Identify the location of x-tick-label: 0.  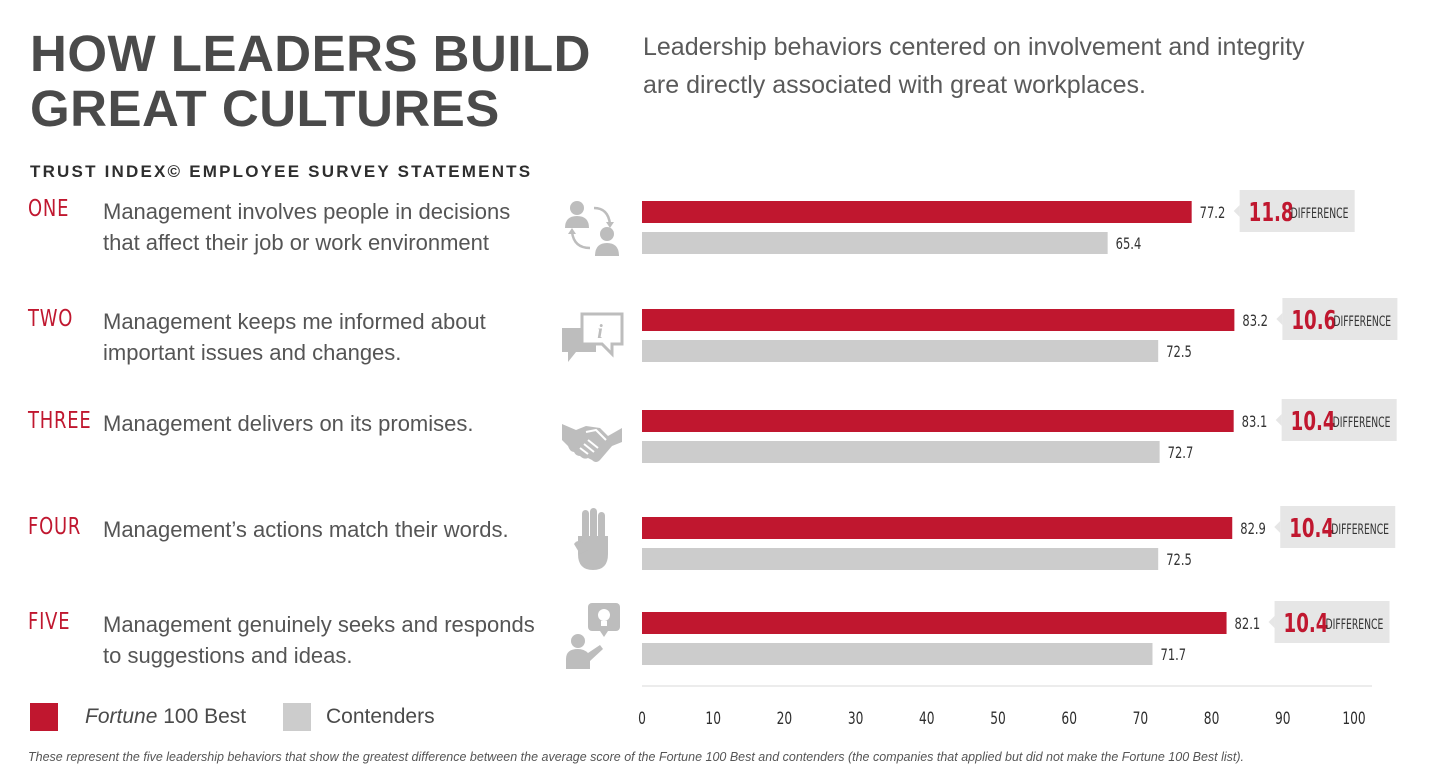
(642, 719).